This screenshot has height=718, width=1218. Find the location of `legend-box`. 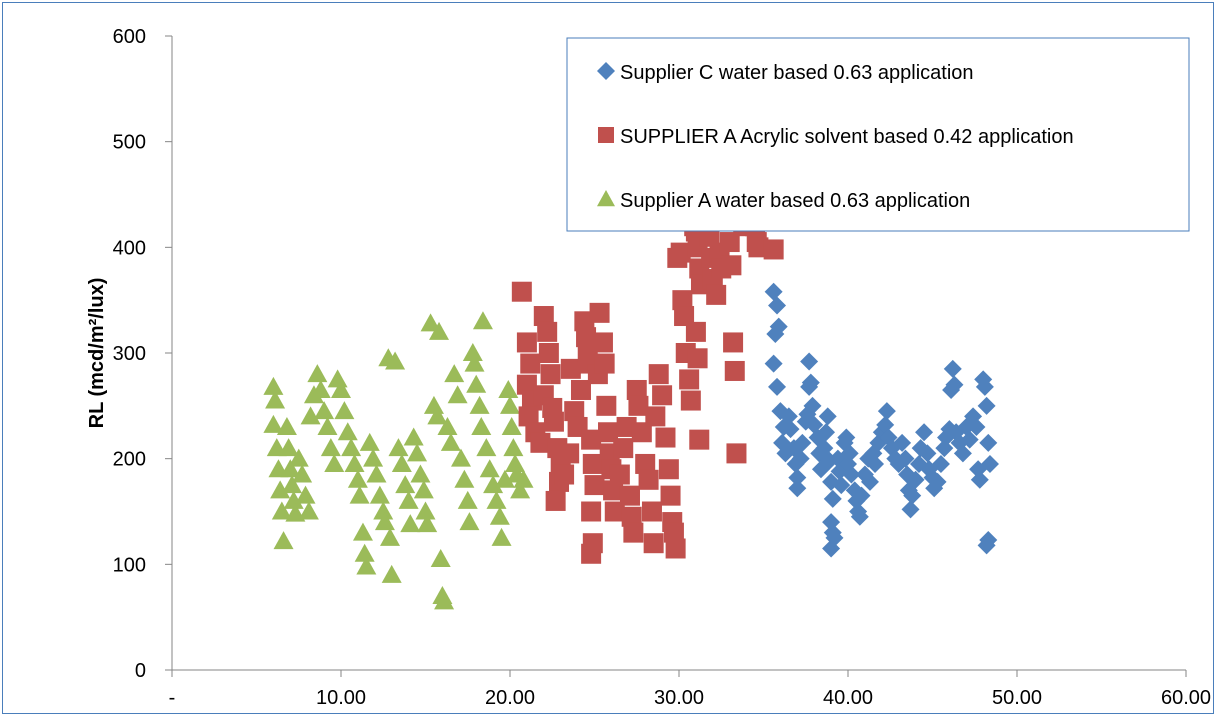

legend-box is located at coordinates (878, 134).